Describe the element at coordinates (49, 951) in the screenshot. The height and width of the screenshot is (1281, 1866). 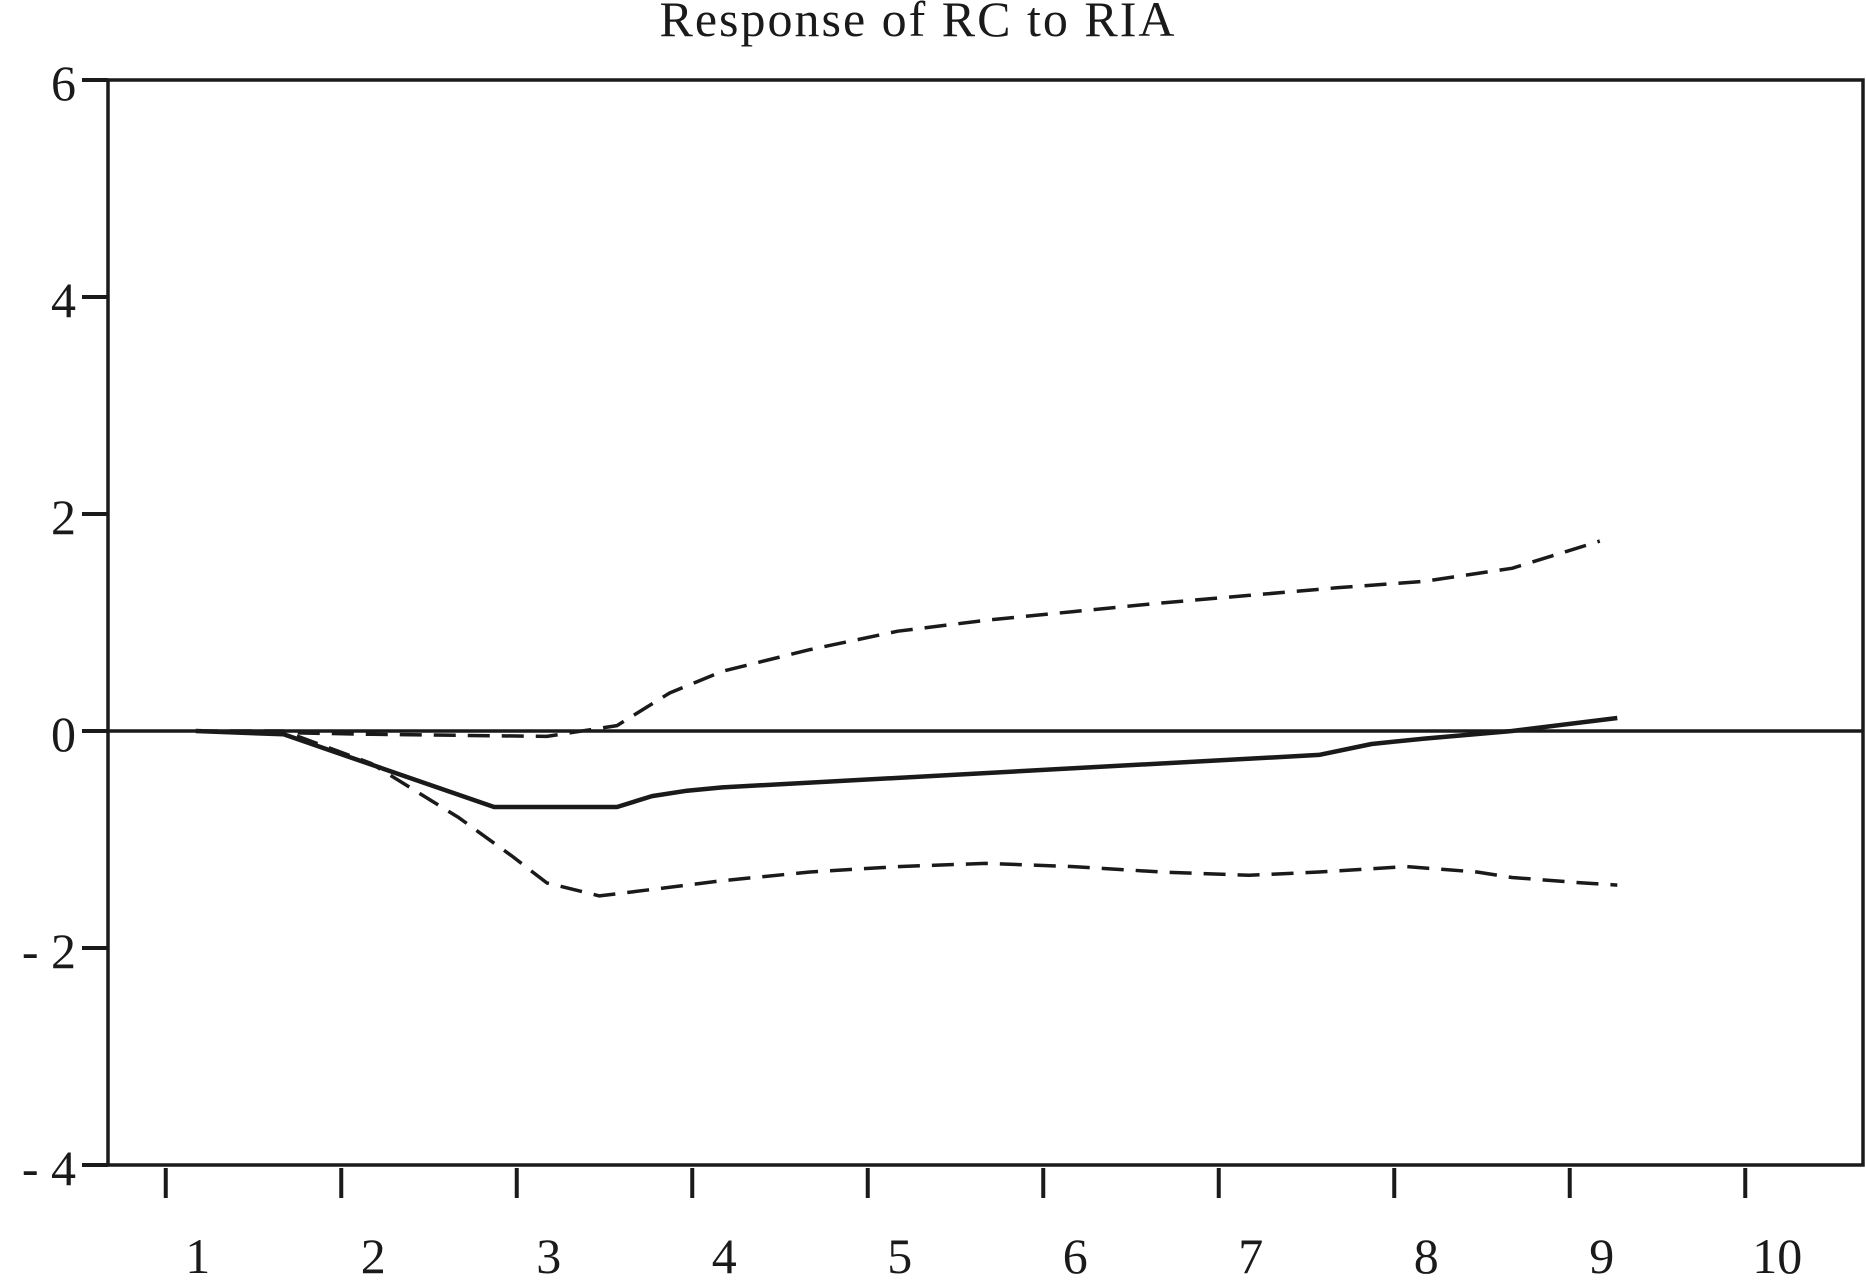
I see `y-tick-label: - 2` at that location.